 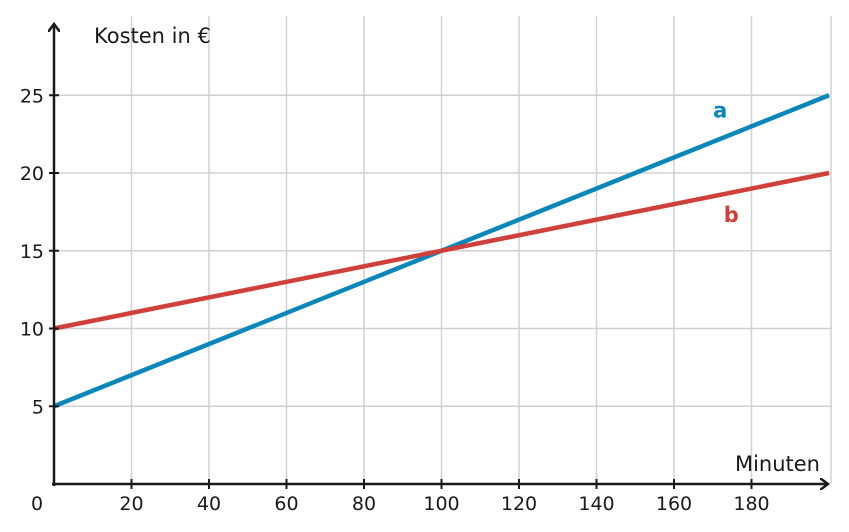 What do you see at coordinates (777, 464) in the screenshot?
I see `x-axis-label: Minuten` at bounding box center [777, 464].